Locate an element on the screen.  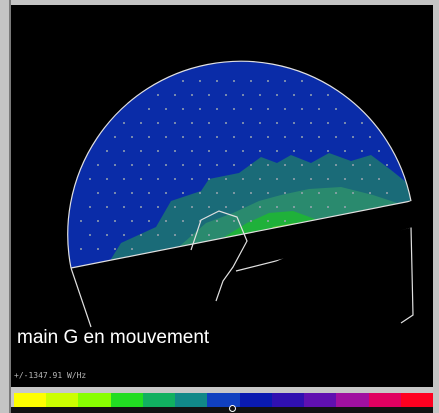
window-frame-right is located at coordinates (436, 206).